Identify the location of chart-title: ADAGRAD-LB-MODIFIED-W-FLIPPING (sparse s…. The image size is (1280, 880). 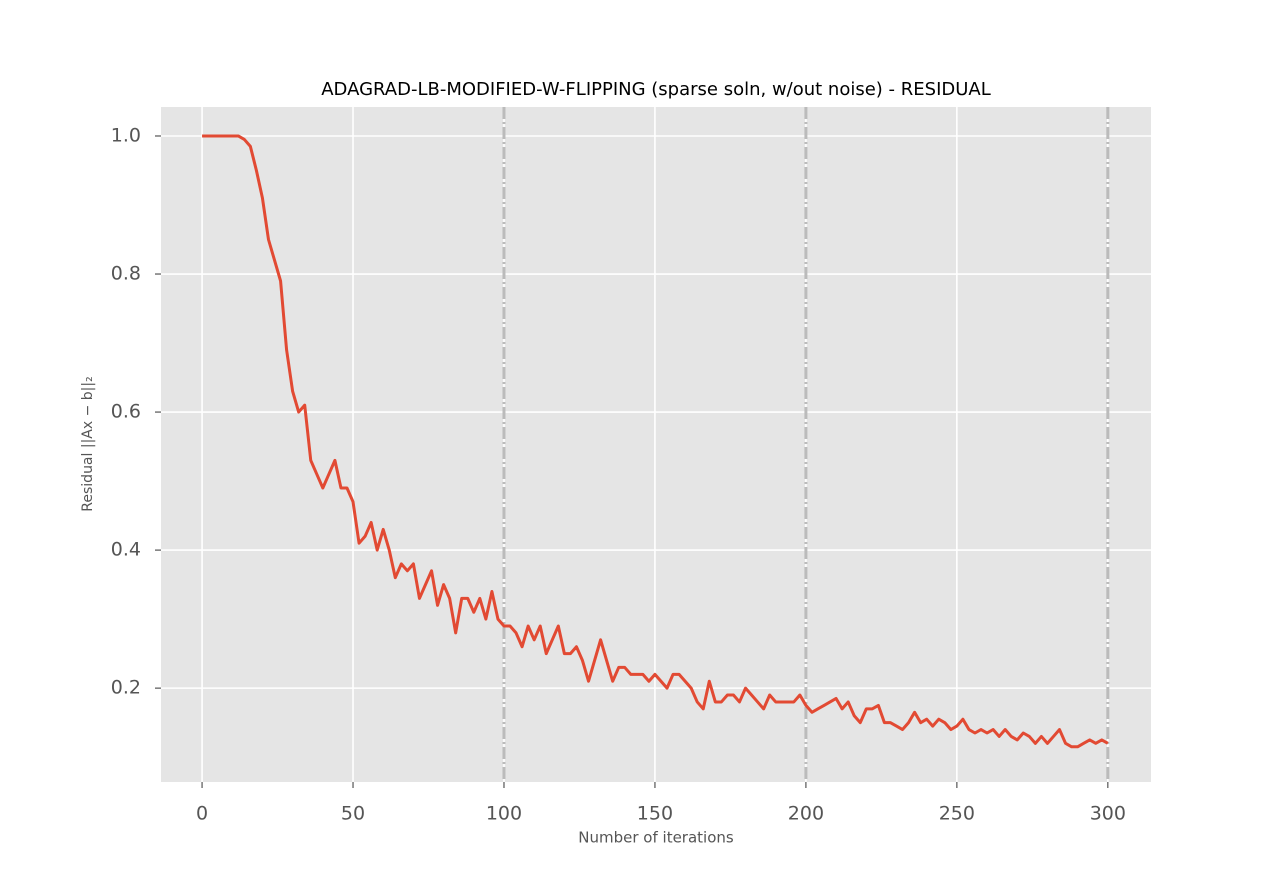
(656, 89).